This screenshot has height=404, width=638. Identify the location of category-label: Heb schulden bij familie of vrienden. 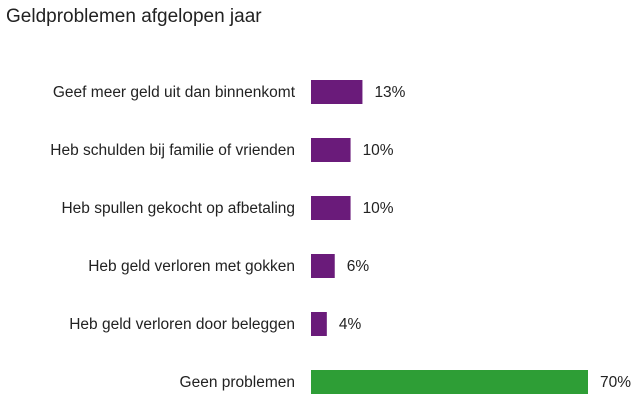
(172, 150).